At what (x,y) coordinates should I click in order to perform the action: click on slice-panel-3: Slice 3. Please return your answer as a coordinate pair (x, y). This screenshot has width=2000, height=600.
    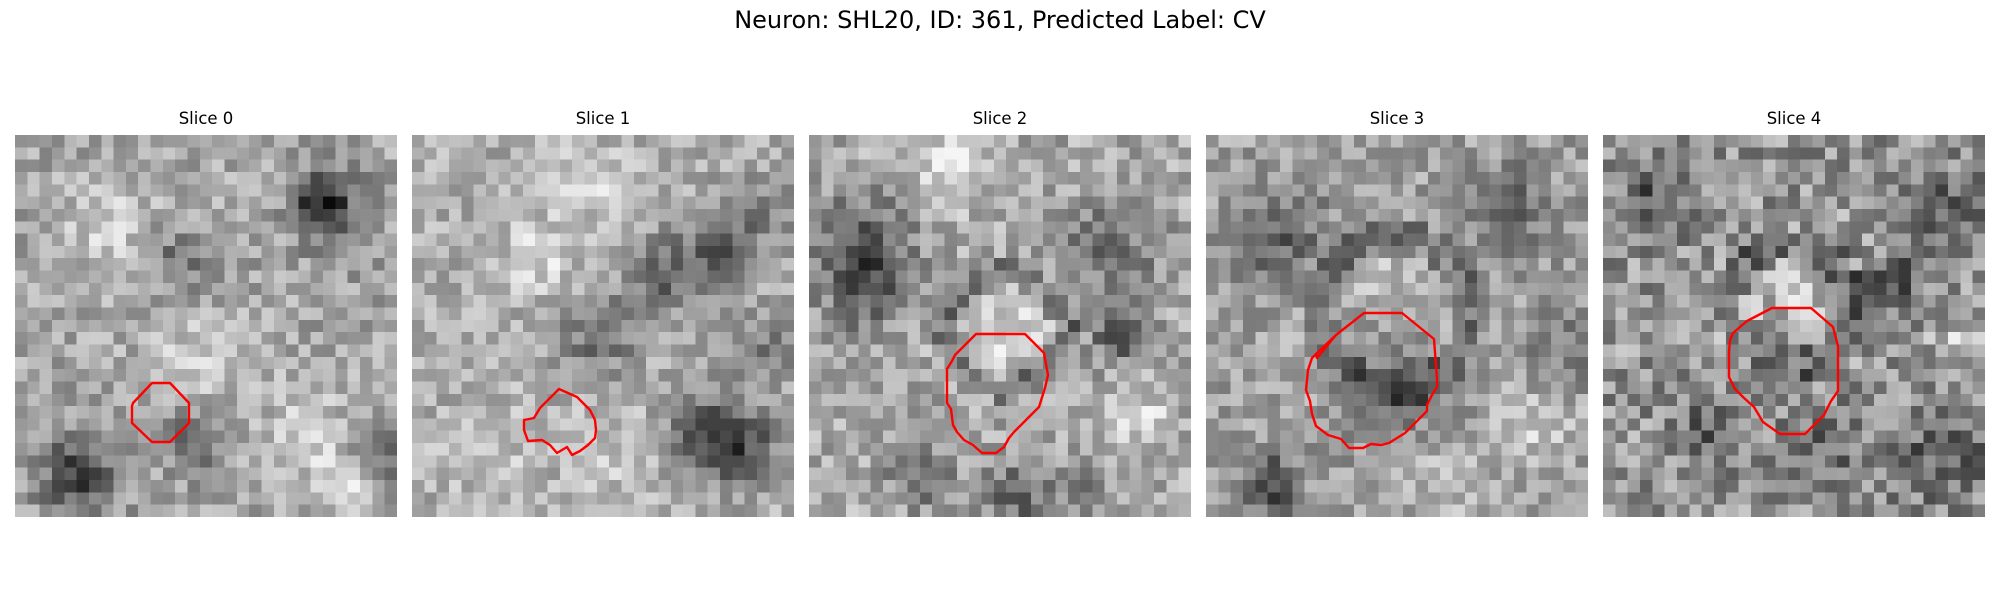
    Looking at the image, I should click on (1397, 312).